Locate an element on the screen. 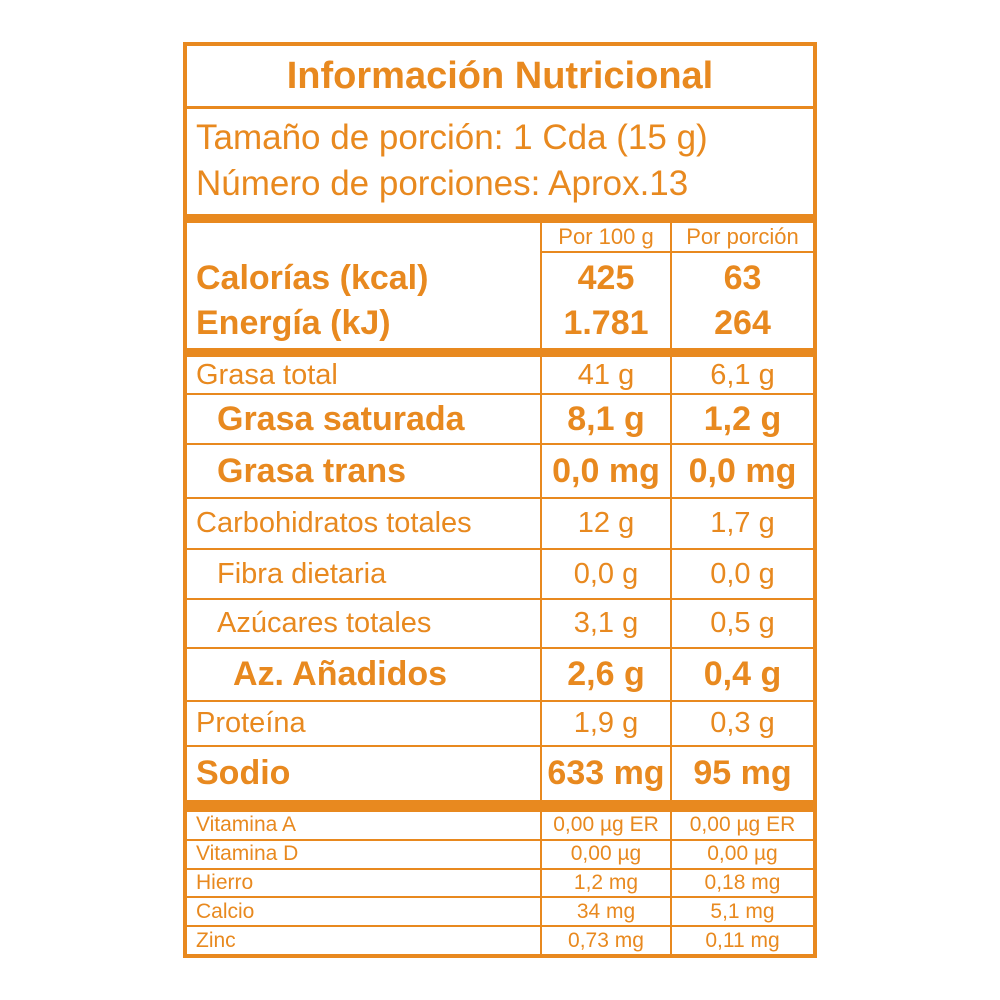 This screenshot has width=1000, height=1000. table-row: Az. Añadidos 2,6 g 0,4 g is located at coordinates (500, 673).